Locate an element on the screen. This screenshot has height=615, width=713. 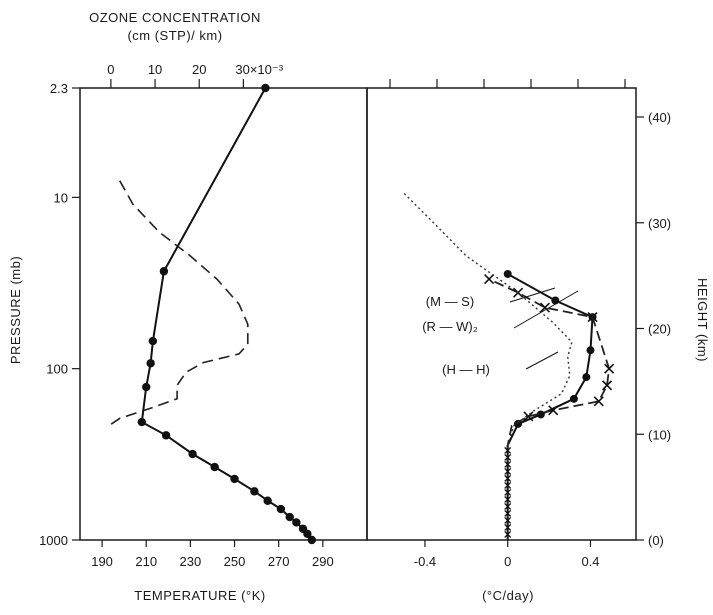
height-axis-label: HEIGHT (km) is located at coordinates (702, 320).